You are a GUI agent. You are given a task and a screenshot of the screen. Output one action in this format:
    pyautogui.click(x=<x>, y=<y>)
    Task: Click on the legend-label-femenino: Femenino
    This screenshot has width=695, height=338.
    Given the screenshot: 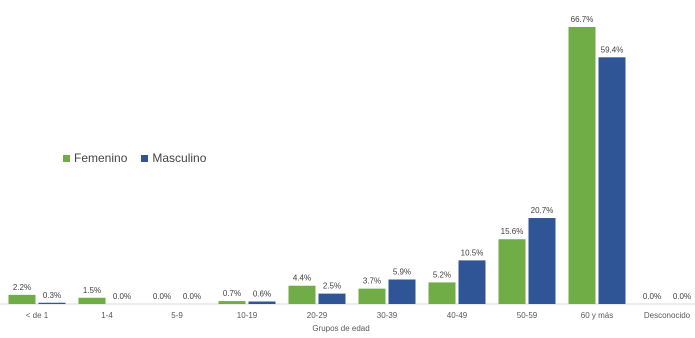 What is the action you would take?
    pyautogui.click(x=101, y=158)
    